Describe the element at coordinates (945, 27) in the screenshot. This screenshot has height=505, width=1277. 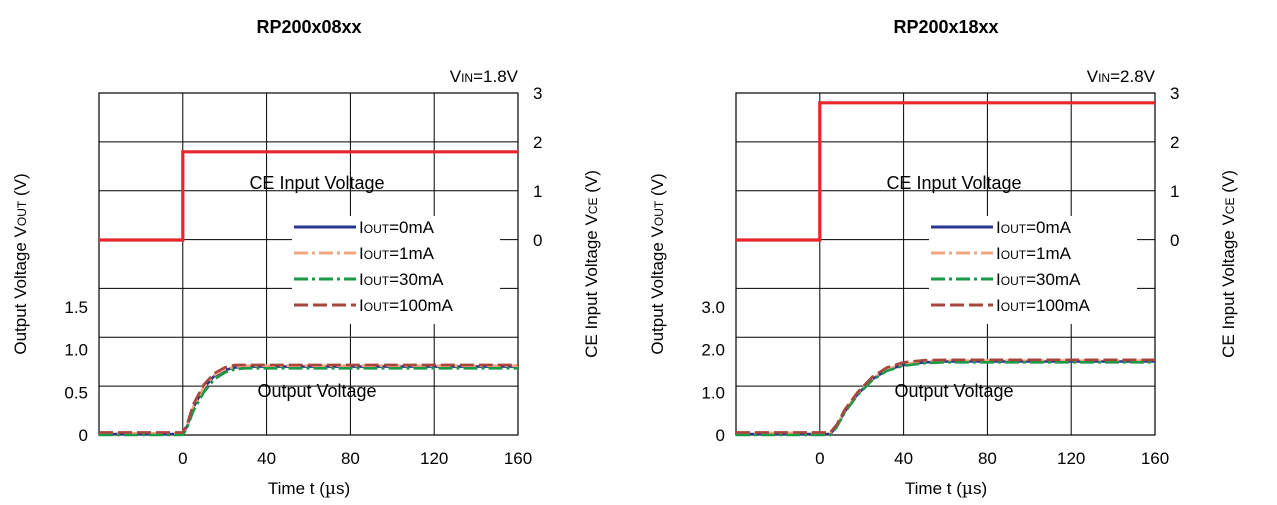
I see `chart-title: RP200x18xx` at that location.